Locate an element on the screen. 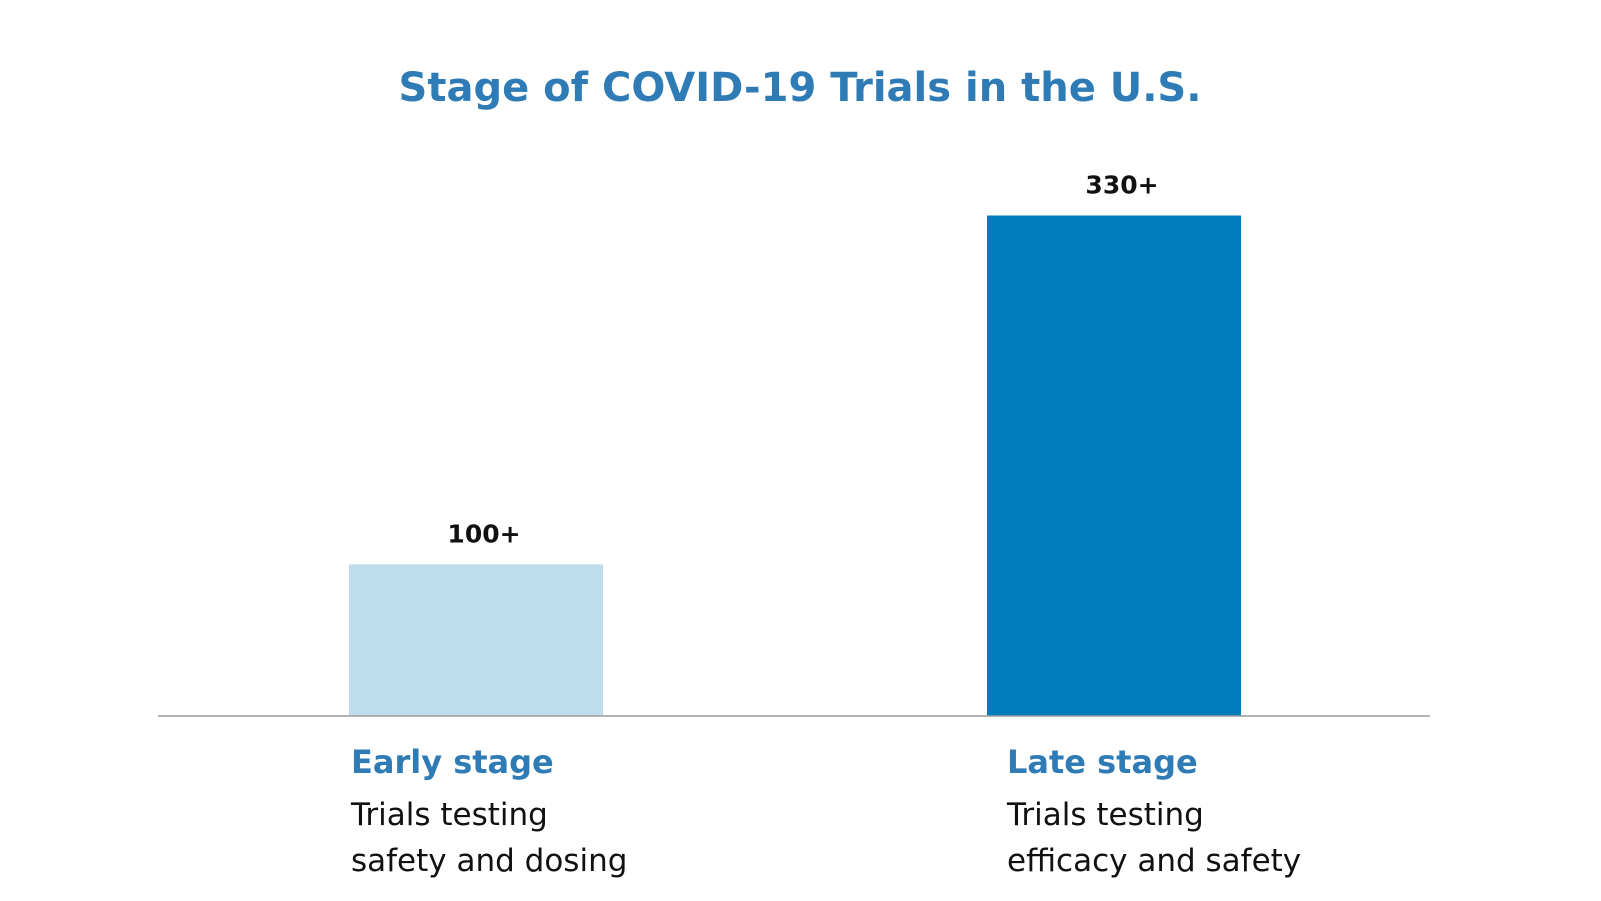 The image size is (1601, 901). category-label: Early stage is located at coordinates (452, 762).